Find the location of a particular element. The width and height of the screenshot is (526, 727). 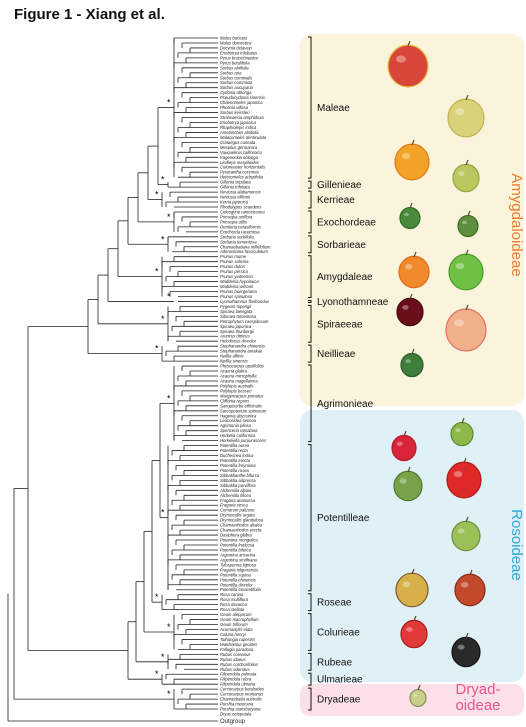

taxon-label: Docynia delavayi is located at coordinates (236, 47).